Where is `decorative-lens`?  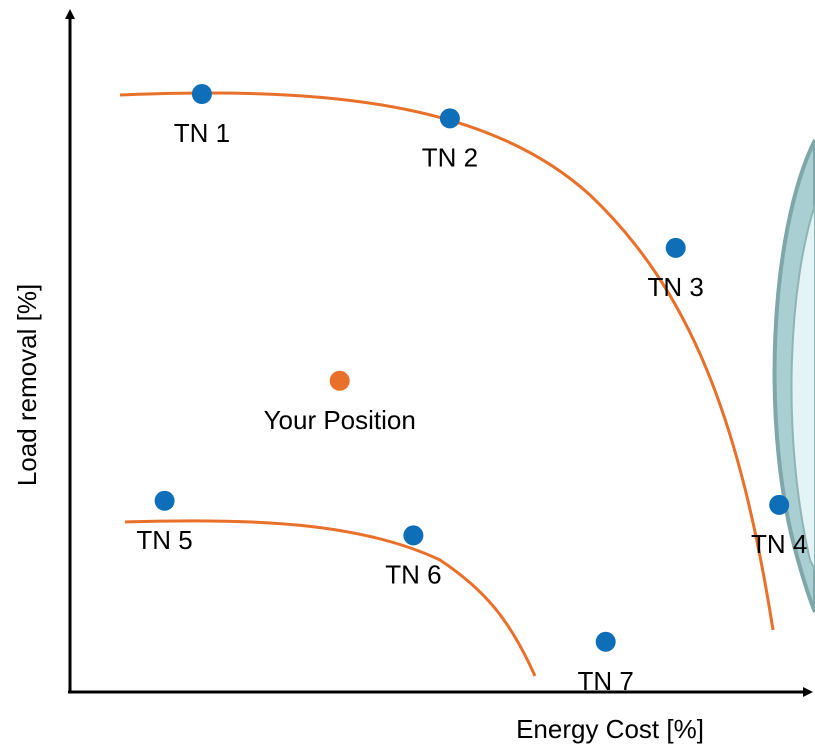 decorative-lens is located at coordinates (793, 376).